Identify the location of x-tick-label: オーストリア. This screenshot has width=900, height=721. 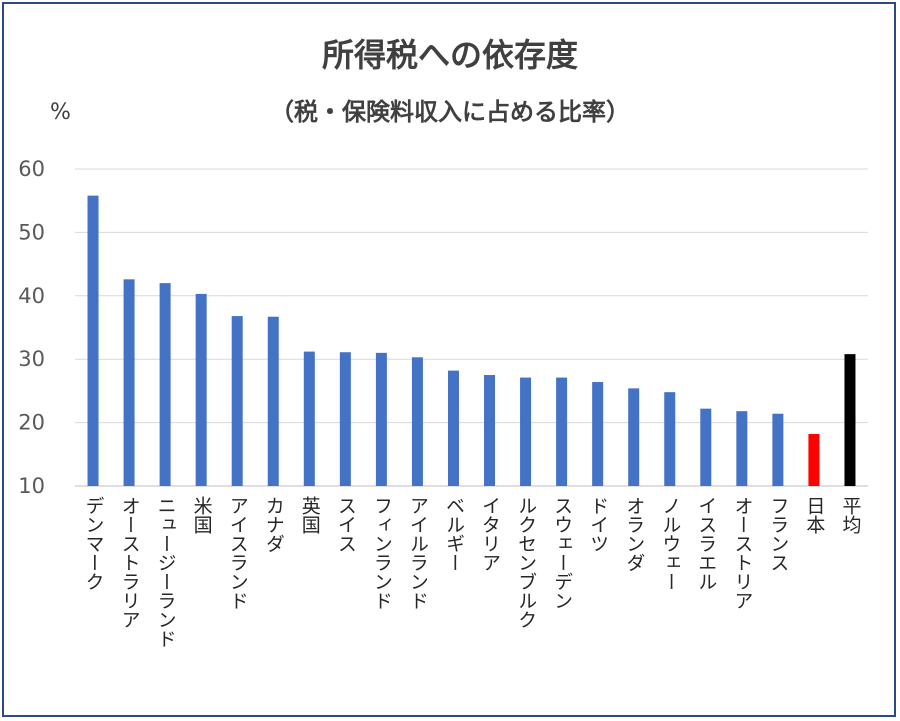
(742, 553).